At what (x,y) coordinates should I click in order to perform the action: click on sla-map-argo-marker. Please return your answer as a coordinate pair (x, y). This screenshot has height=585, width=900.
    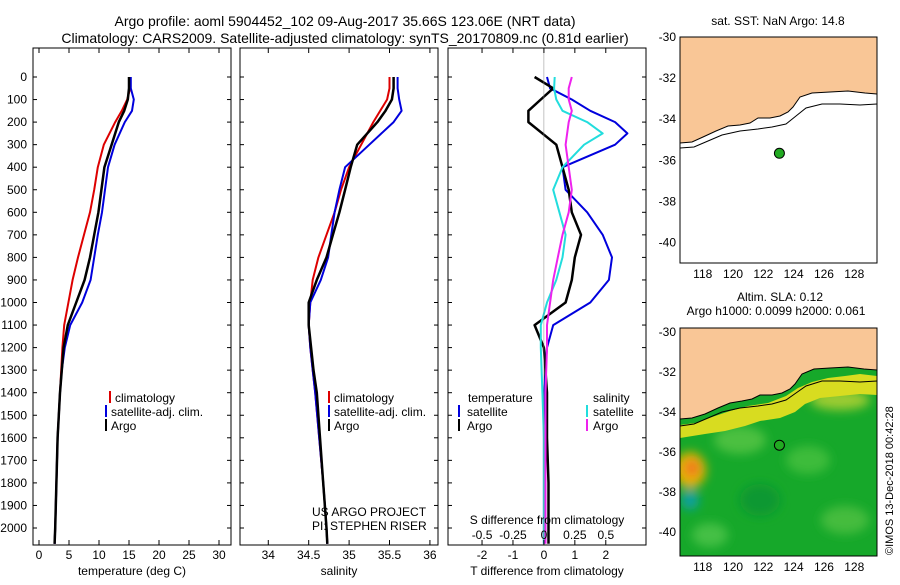
    Looking at the image, I should click on (779, 445).